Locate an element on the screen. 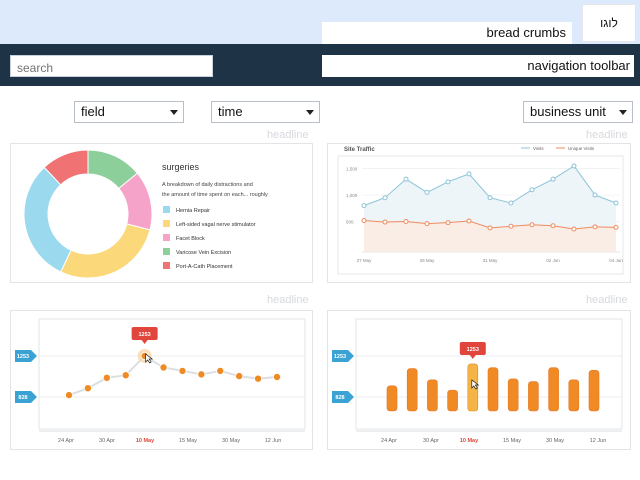  legend-label: Varicose Vein Excision is located at coordinates (203, 253).